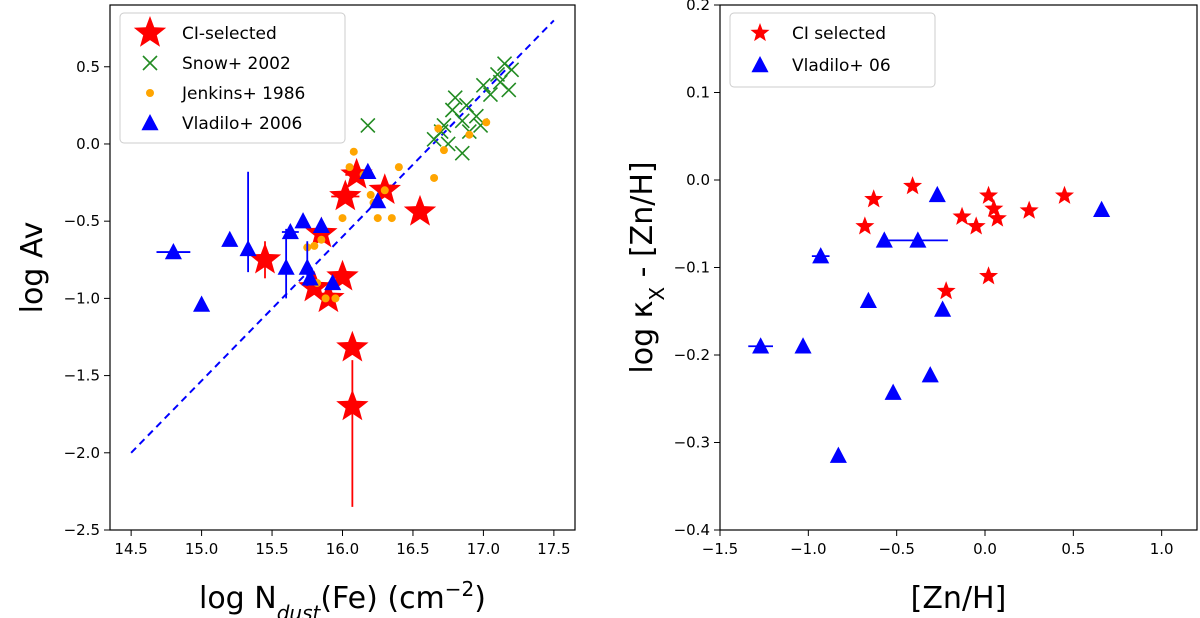 This screenshot has height=618, width=1200. I want to click on y-axis-label: log Av, so click(32, 268).